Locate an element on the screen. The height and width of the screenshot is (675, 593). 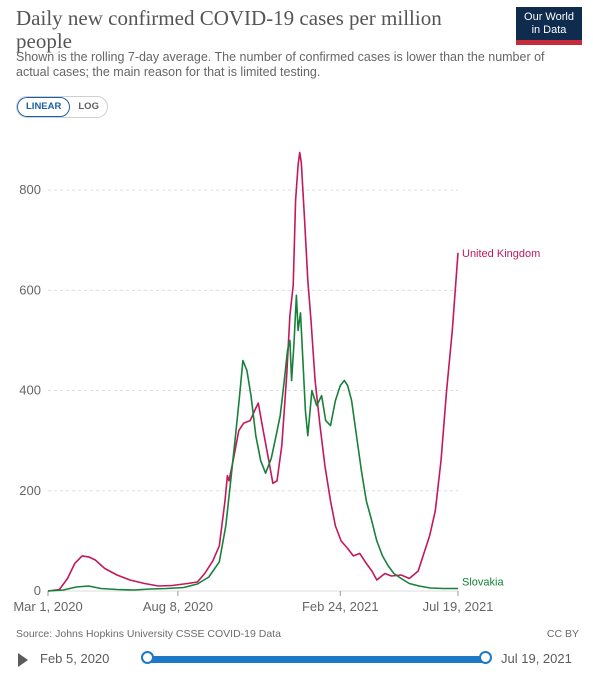
y-tick-label: 200 is located at coordinates (30, 490).